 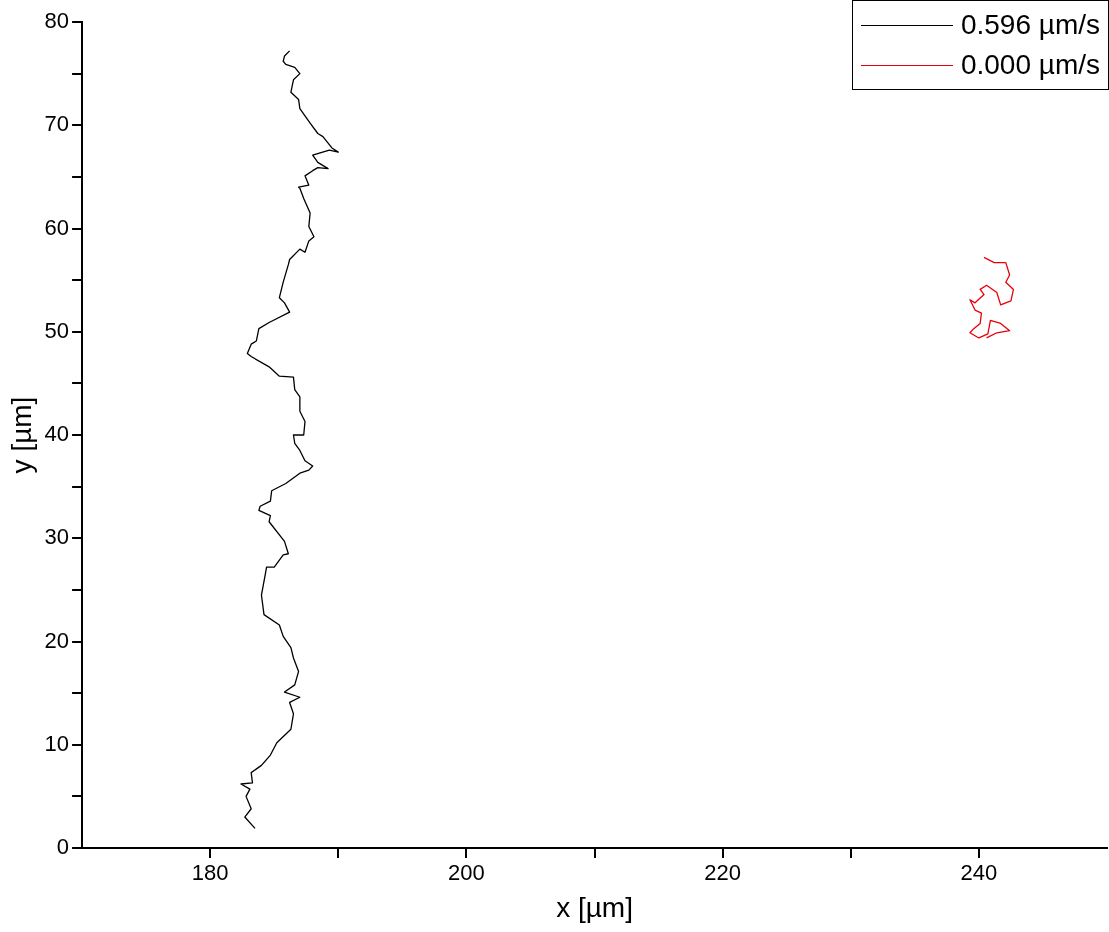 What do you see at coordinates (57, 640) in the screenshot?
I see `y-tick-label: 20` at bounding box center [57, 640].